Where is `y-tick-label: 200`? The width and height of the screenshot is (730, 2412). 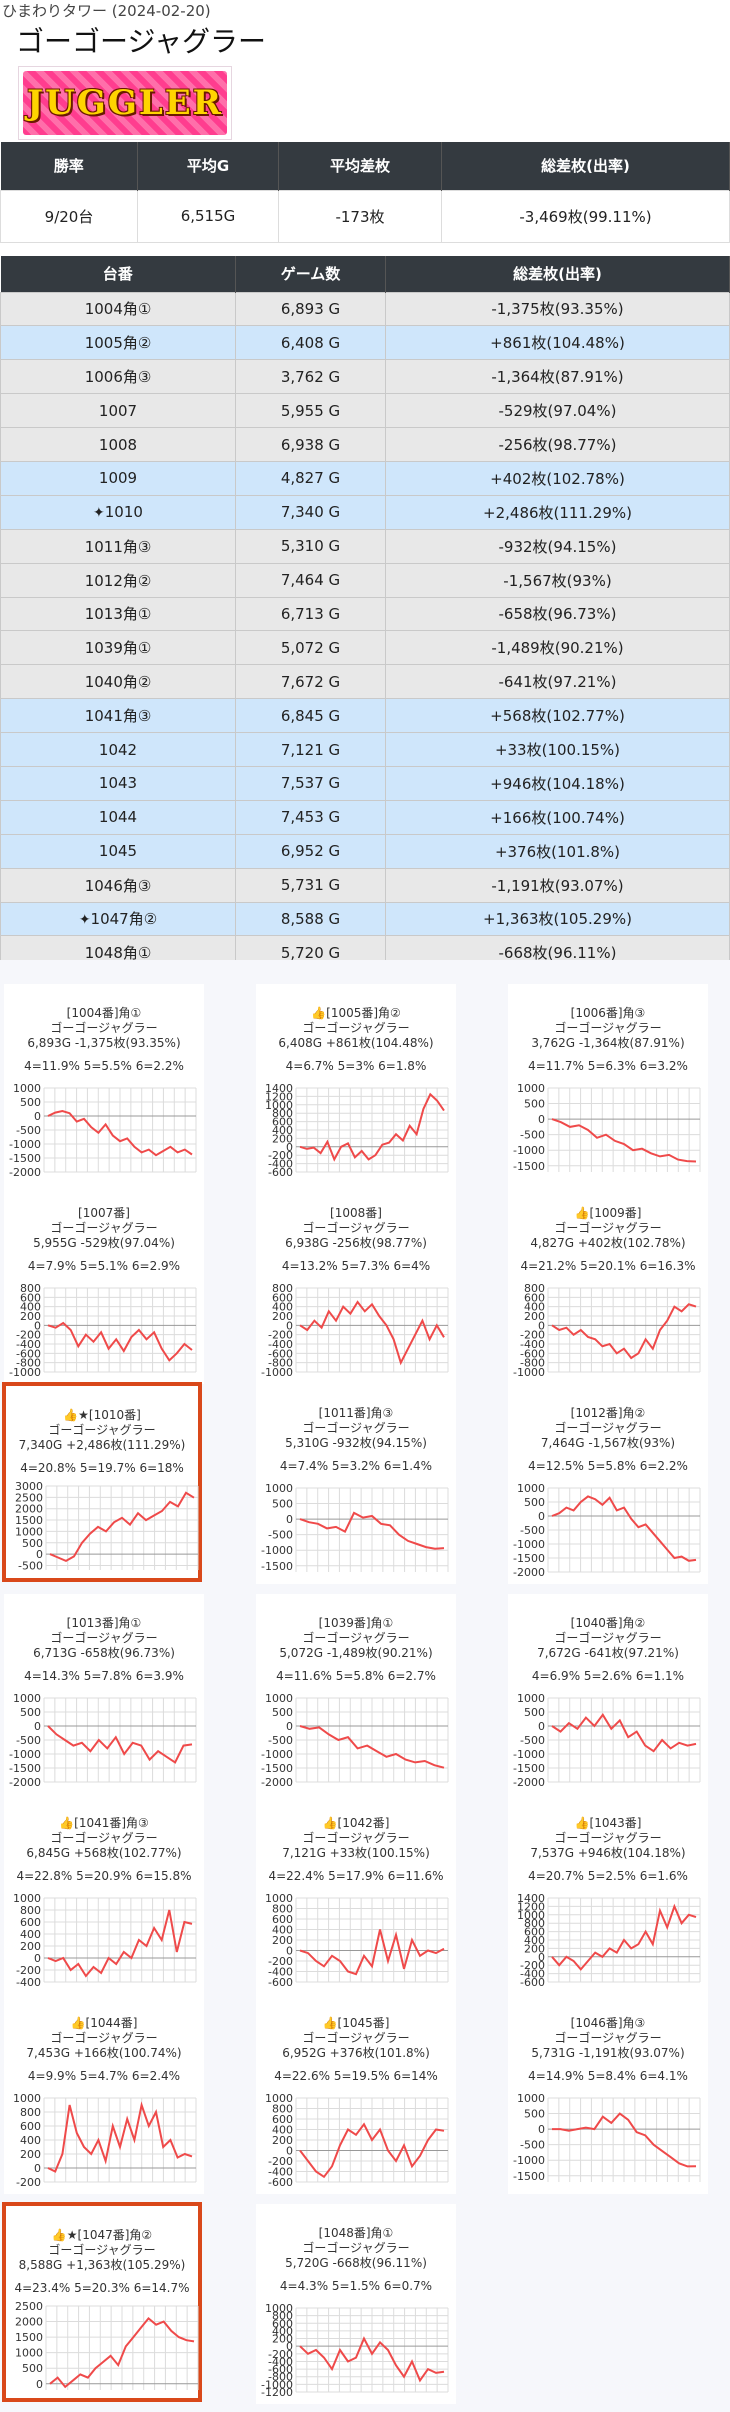 y-tick-label: 200 is located at coordinates (282, 1940).